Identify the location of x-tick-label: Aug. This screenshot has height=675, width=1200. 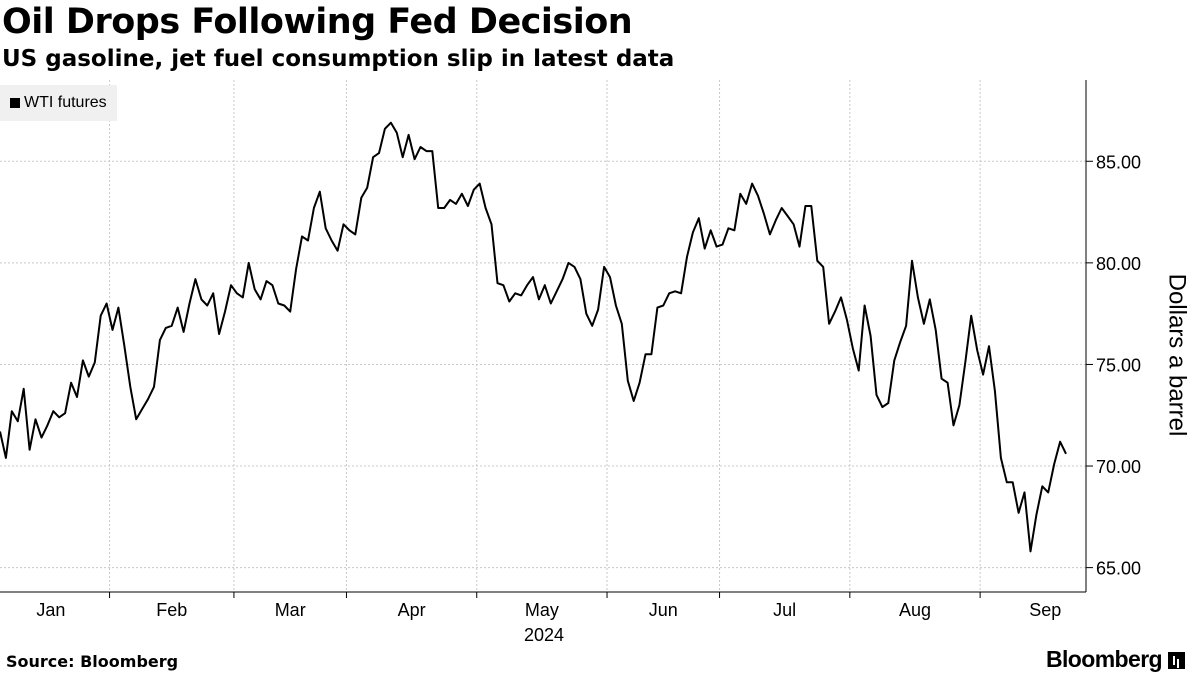
(915, 610).